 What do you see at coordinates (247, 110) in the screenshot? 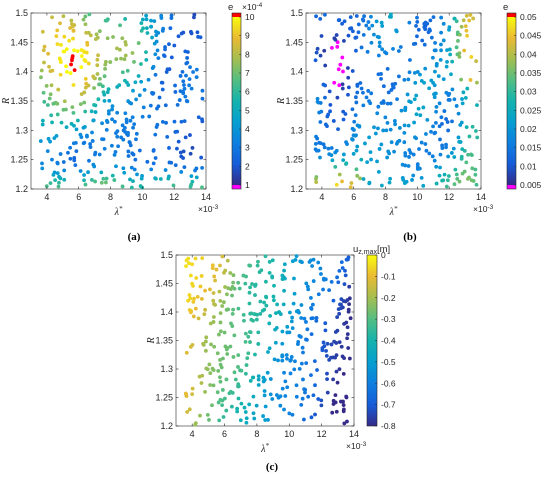
I see `colorbar-tick-label: 5` at bounding box center [247, 110].